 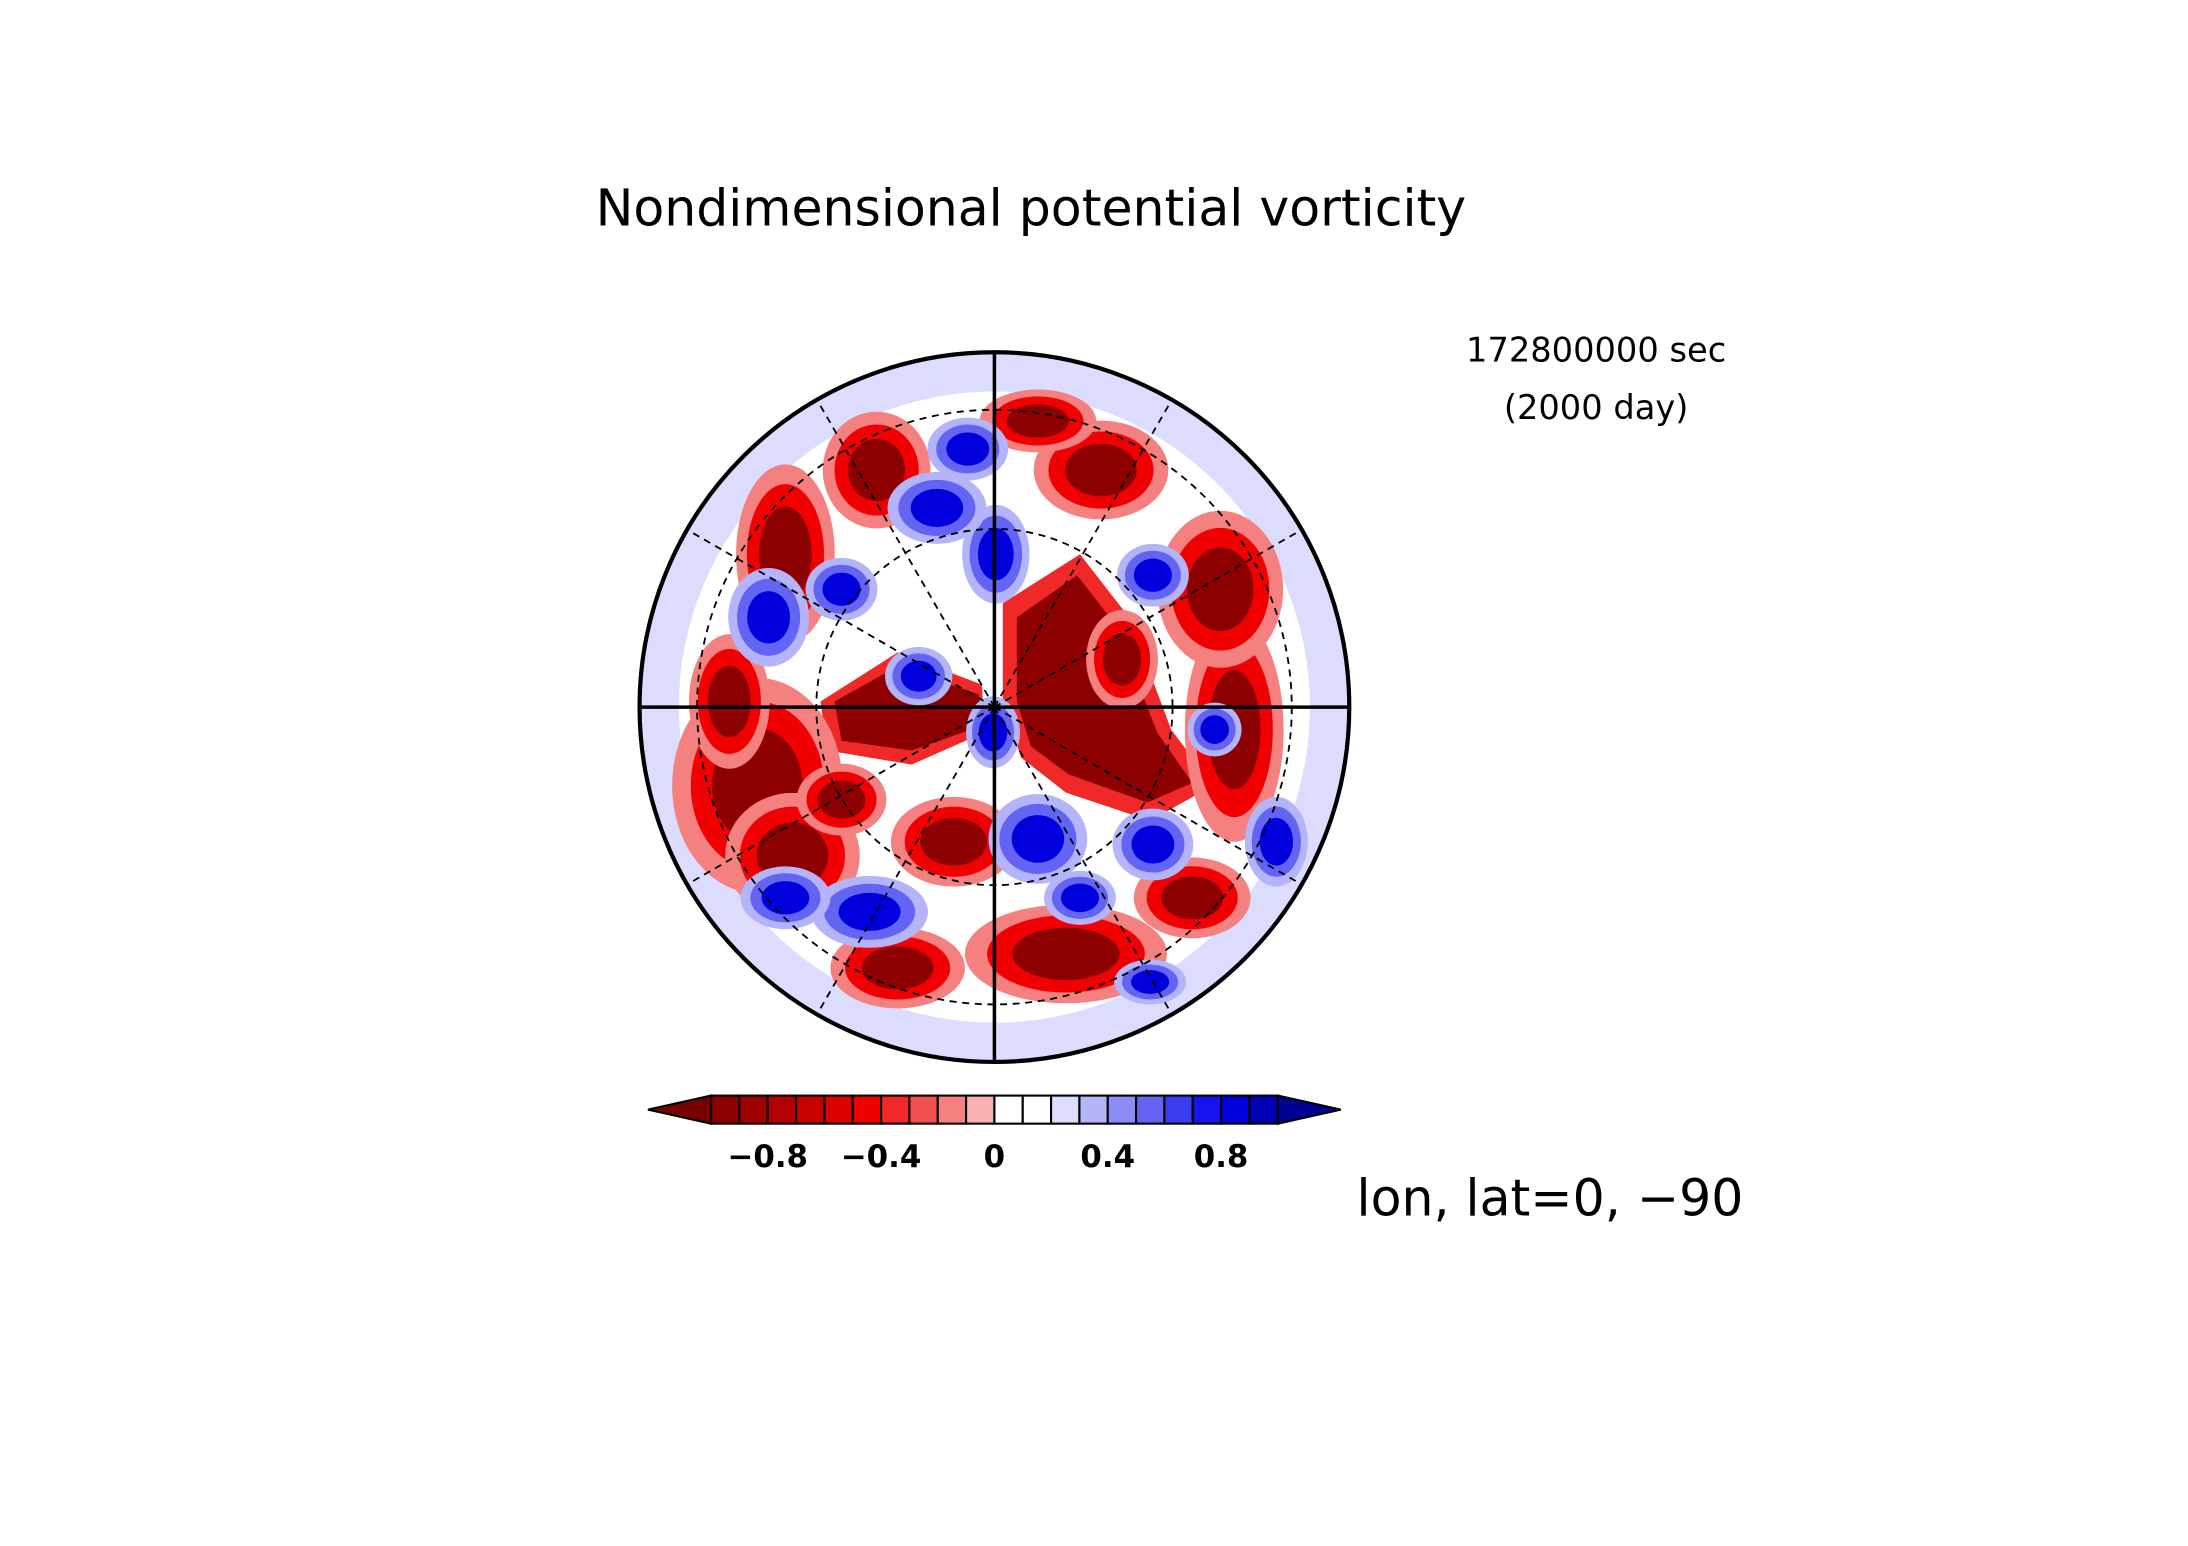 What do you see at coordinates (881, 1157) in the screenshot?
I see `colorbar-tick-label: −0.4` at bounding box center [881, 1157].